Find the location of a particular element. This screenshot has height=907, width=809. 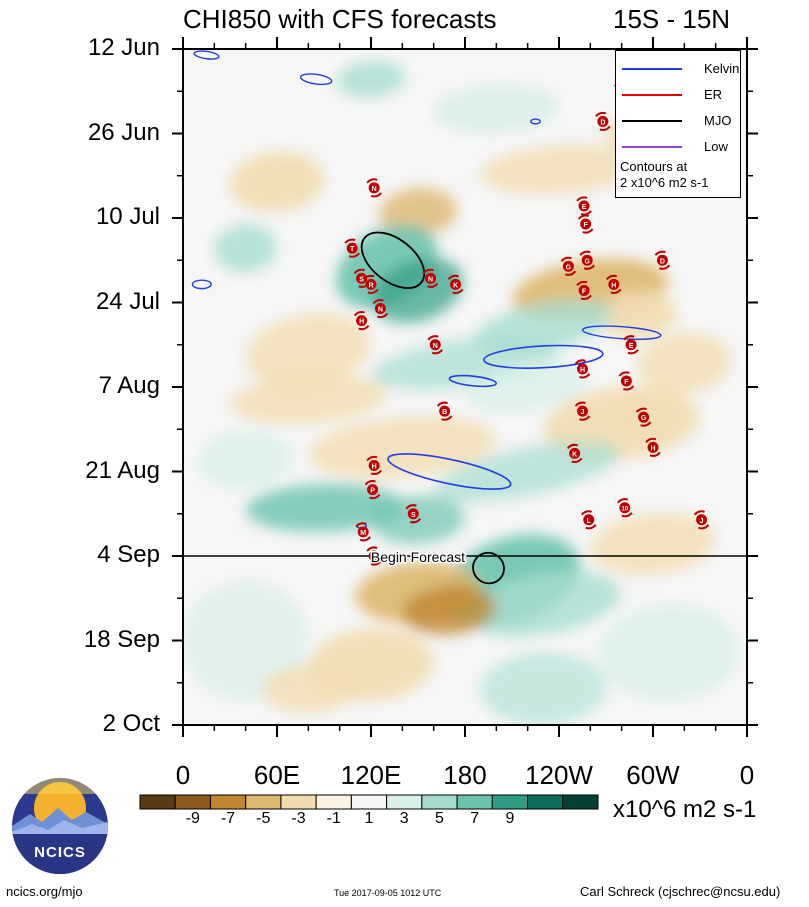

storm-label: R is located at coordinates (370, 285).